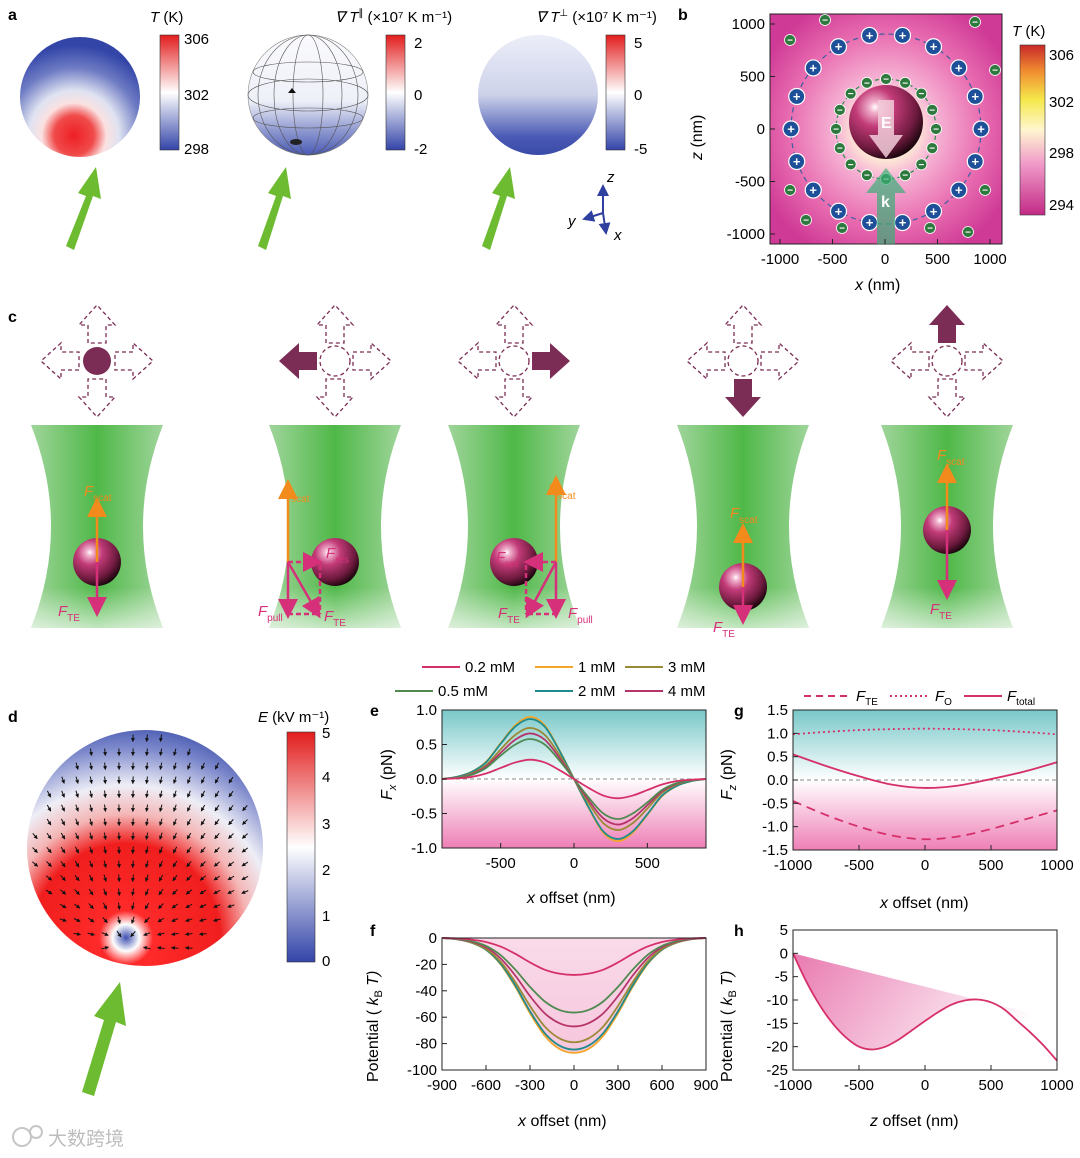 The height and width of the screenshot is (1158, 1080). What do you see at coordinates (1056, 865) in the screenshot?
I see `x-tick-label: 1000` at bounding box center [1056, 865].